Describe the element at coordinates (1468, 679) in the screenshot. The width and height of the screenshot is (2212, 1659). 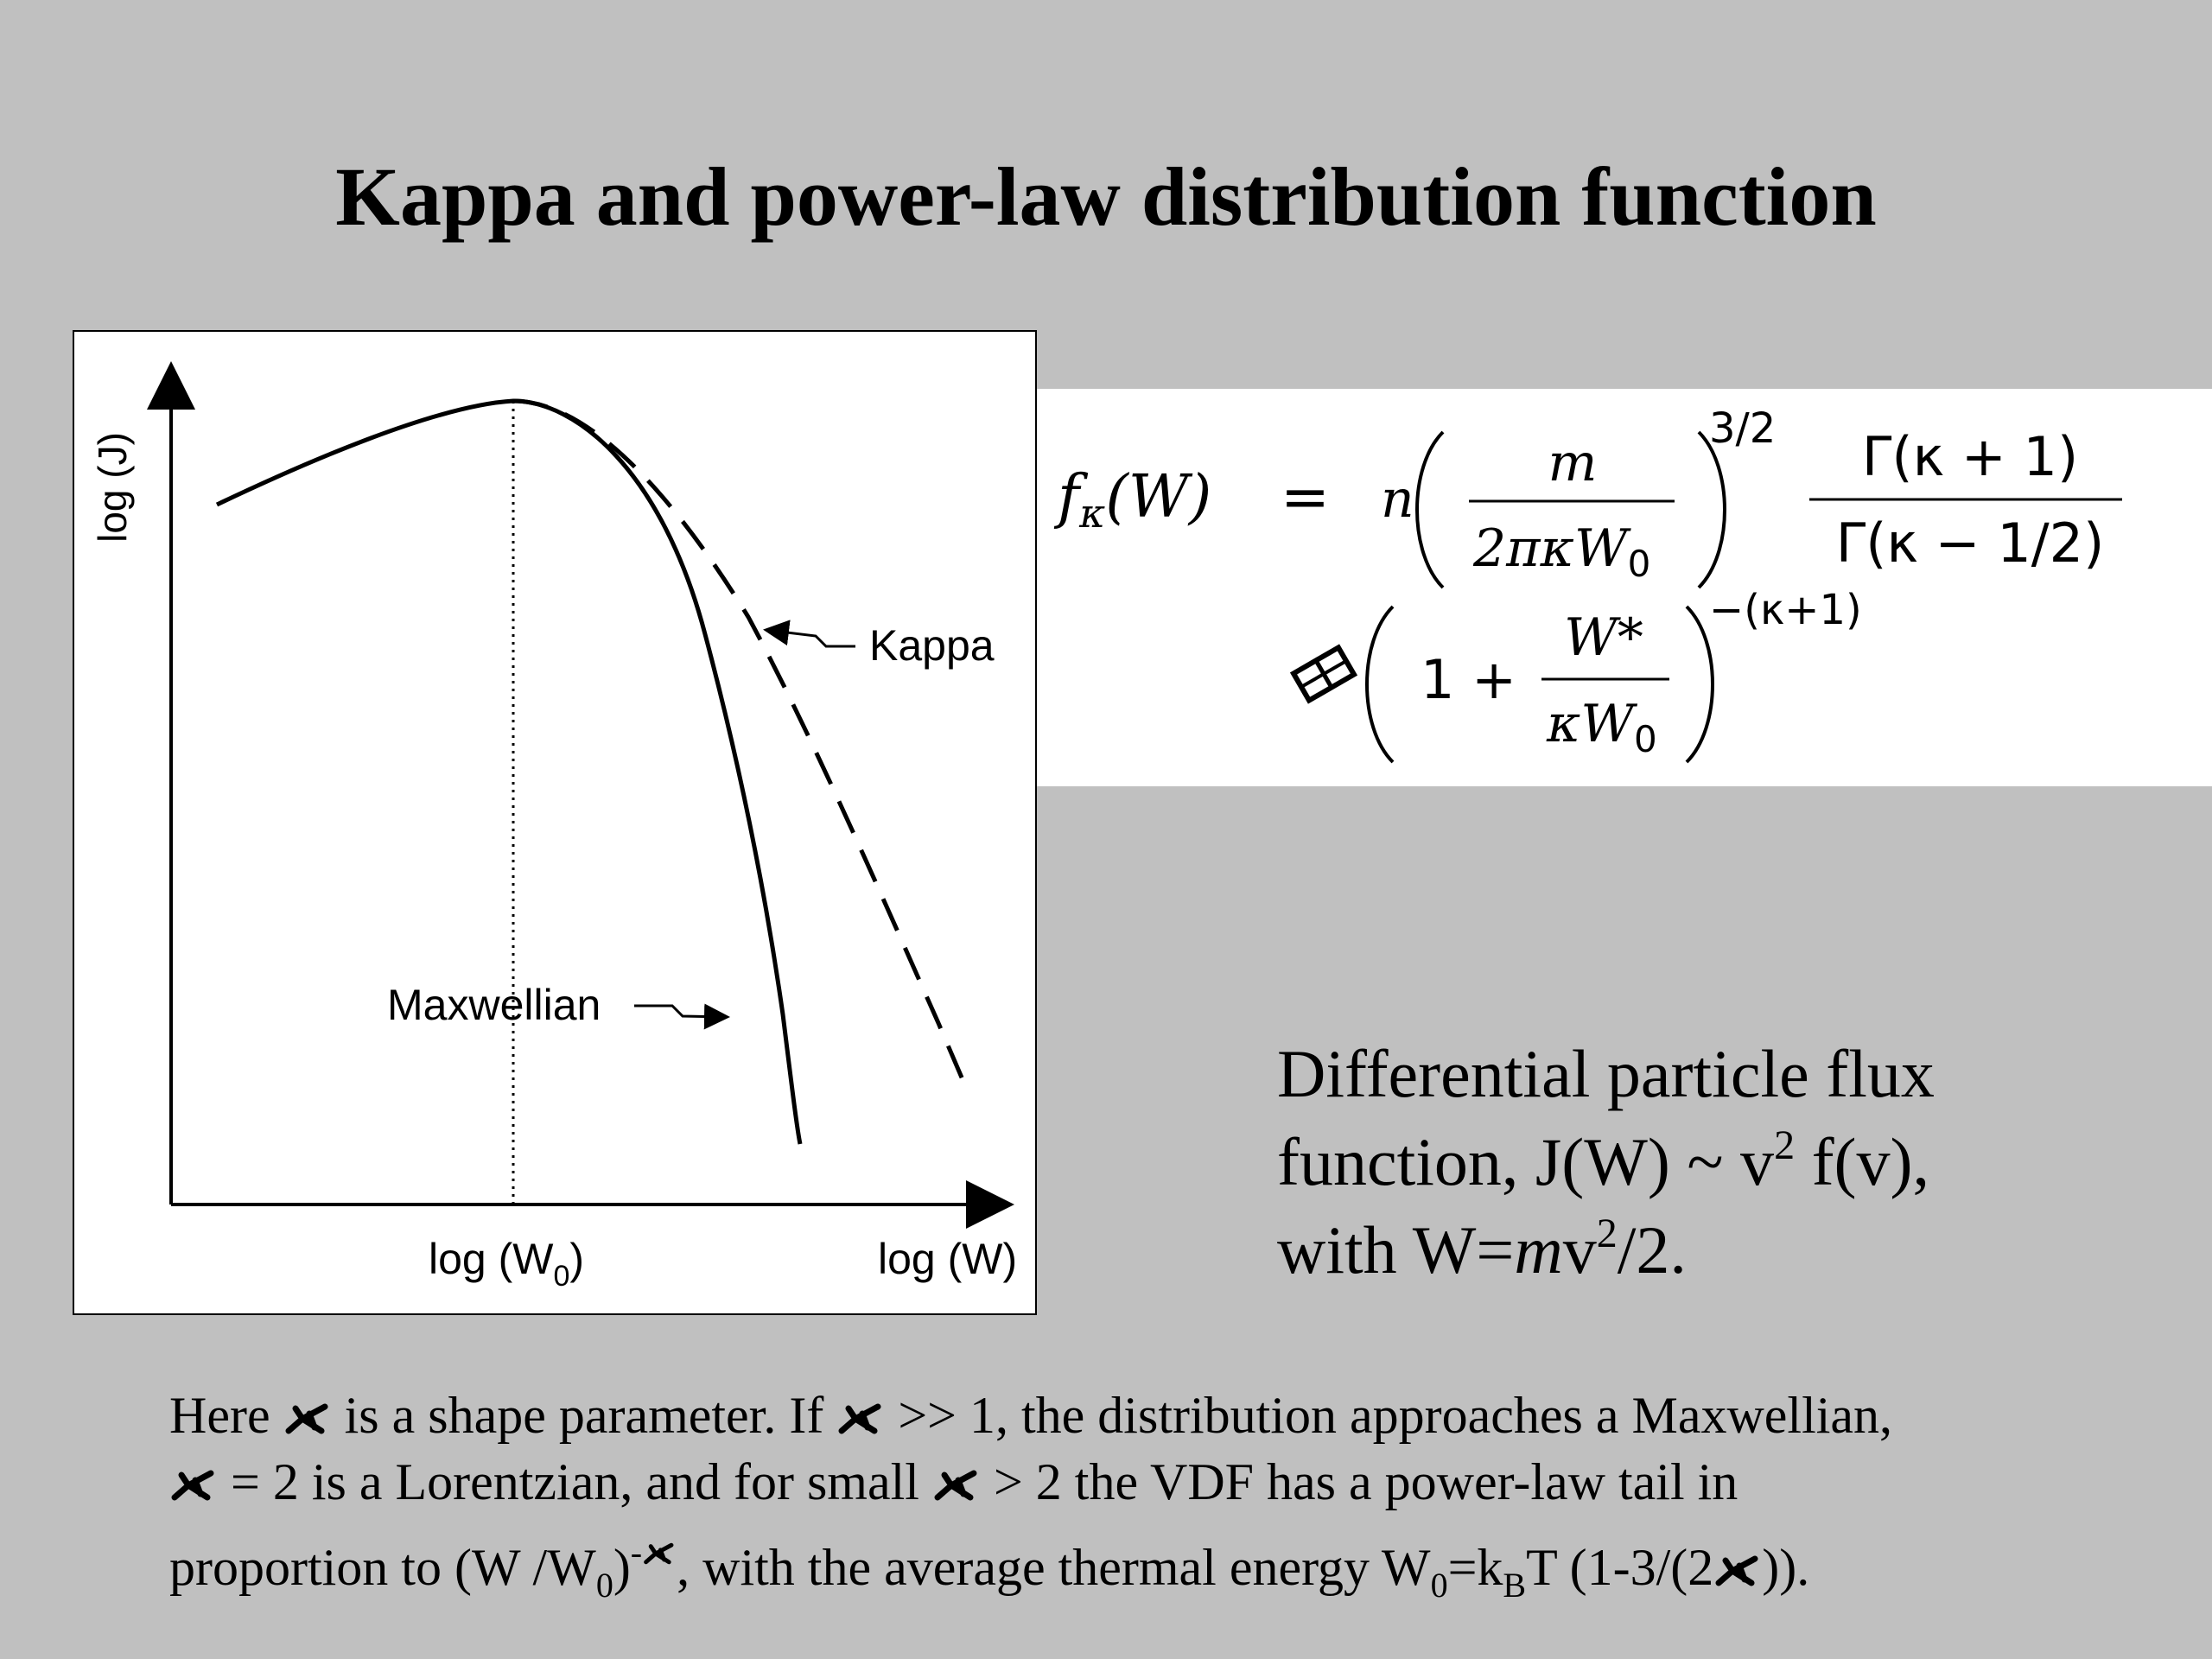
I see `formula-one-plus: 1 +` at that location.